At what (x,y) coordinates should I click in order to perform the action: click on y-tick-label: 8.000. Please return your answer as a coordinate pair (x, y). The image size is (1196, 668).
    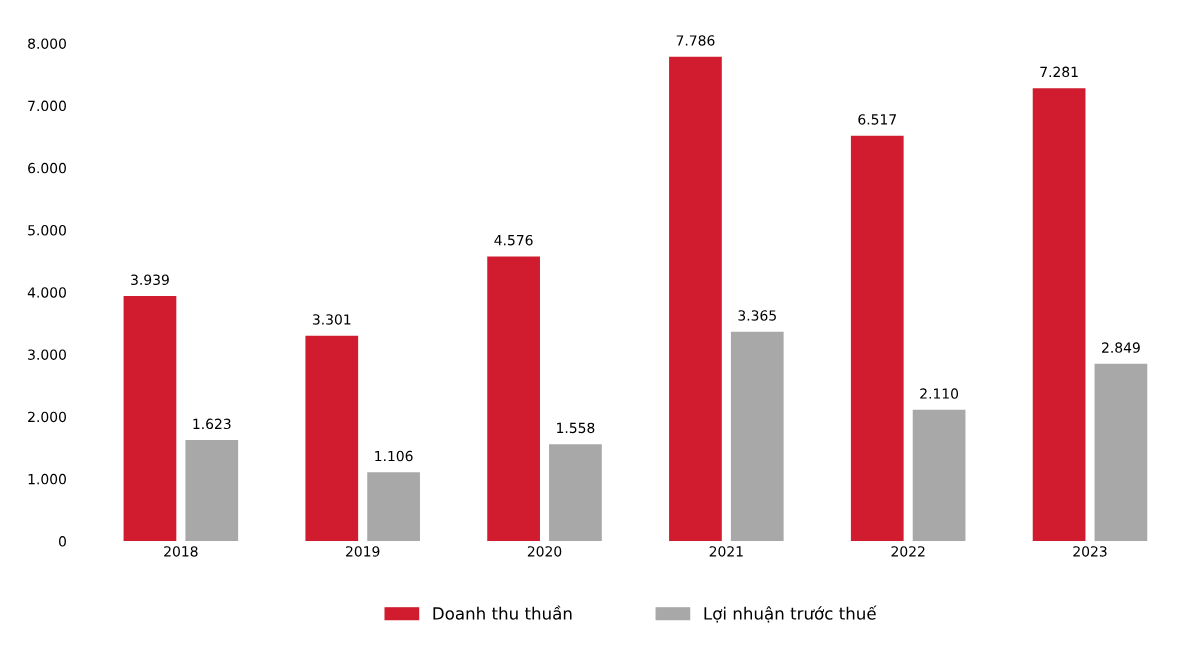
    Looking at the image, I should click on (47, 43).